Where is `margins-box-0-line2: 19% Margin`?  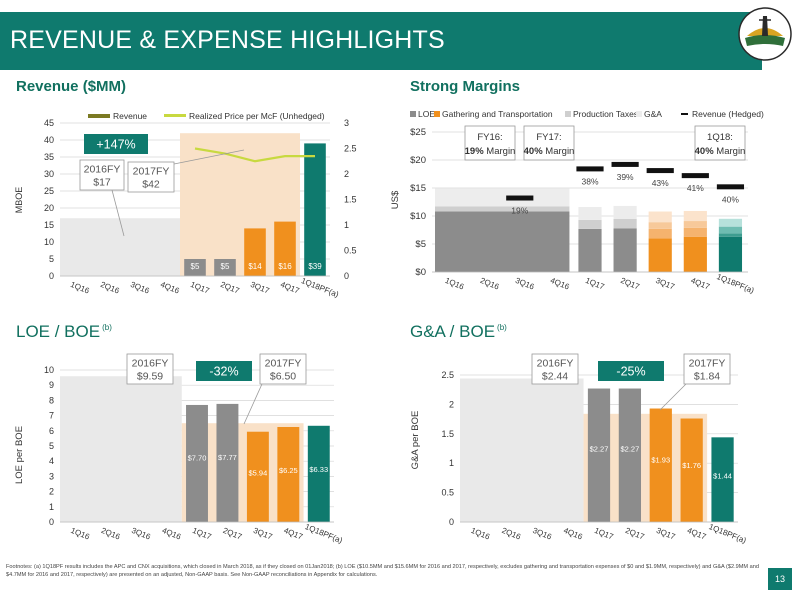
margins-box-0-line2: 19% Margin is located at coordinates (490, 151).